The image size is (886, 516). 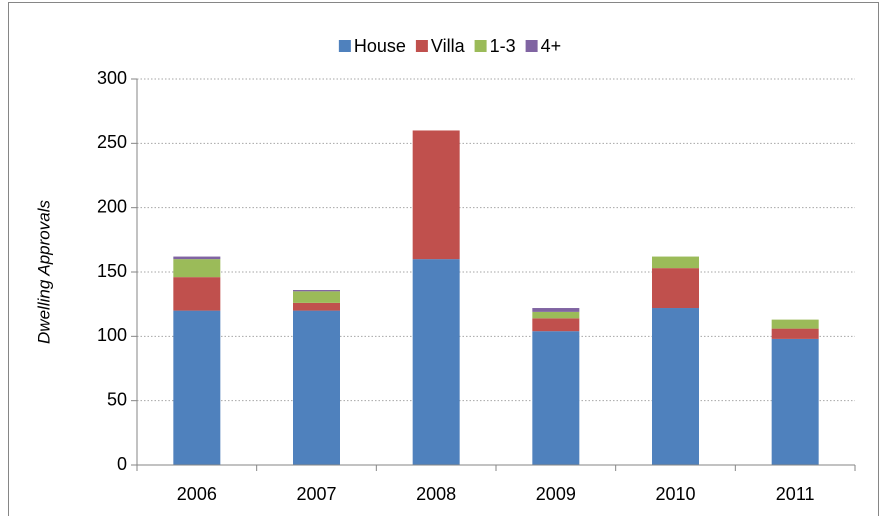 What do you see at coordinates (556, 494) in the screenshot?
I see `x-tick-label: 2009` at bounding box center [556, 494].